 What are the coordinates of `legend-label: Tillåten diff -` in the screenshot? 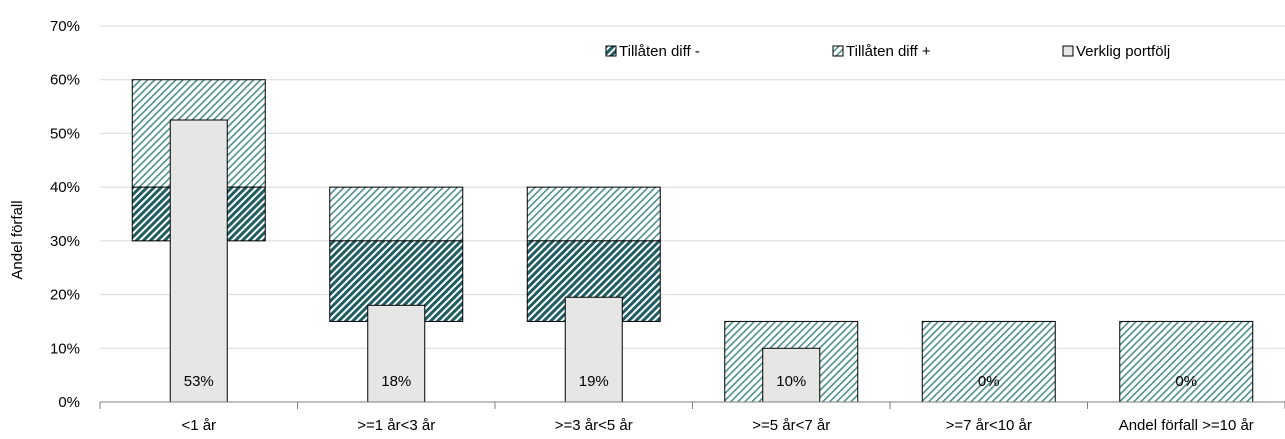 It's located at (659, 51).